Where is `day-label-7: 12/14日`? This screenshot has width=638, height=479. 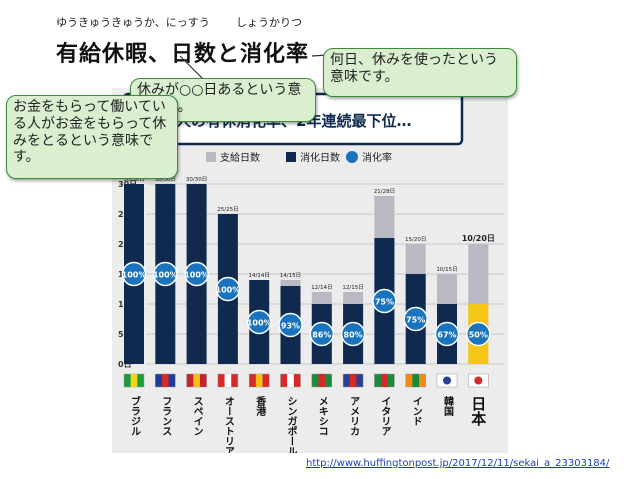
day-label-7: 12/14日 is located at coordinates (321, 287).